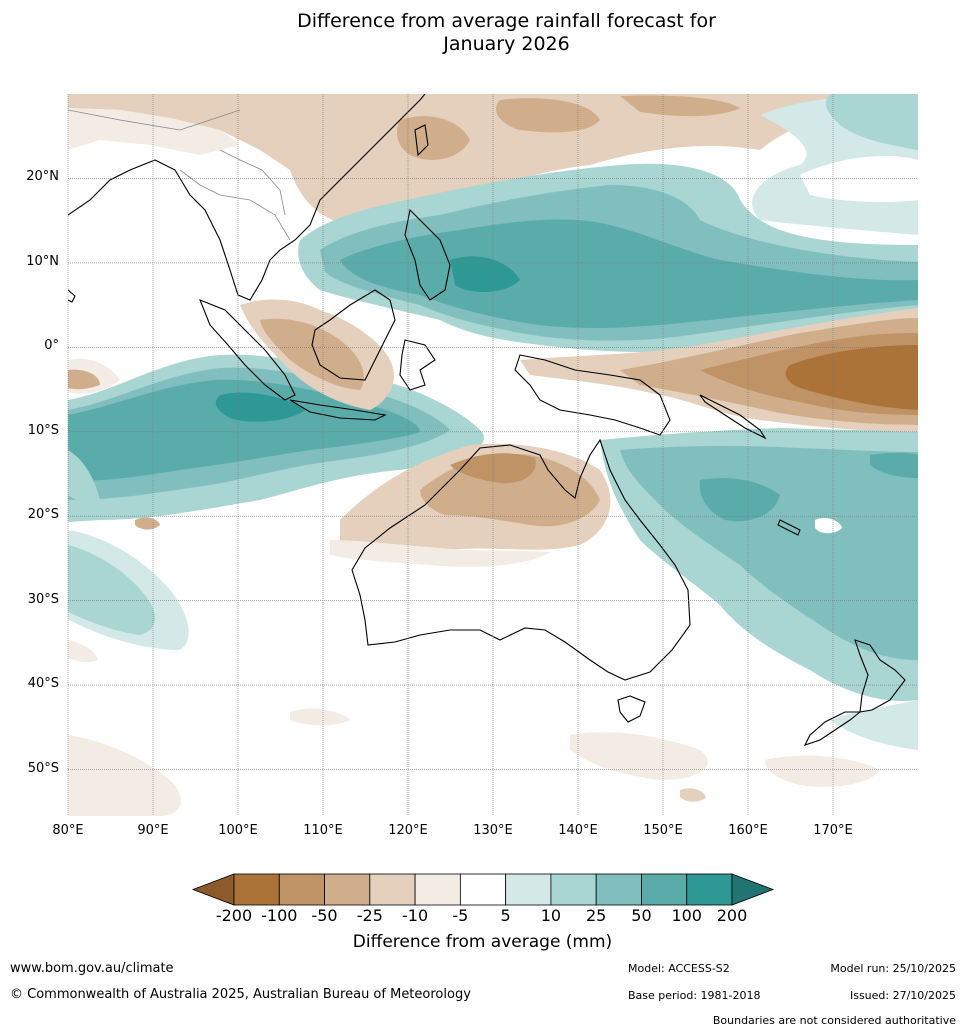 Image resolution: width=965 pixels, height=1035 pixels. Describe the element at coordinates (324, 915) in the screenshot. I see `colorbar-tick-label: -50` at that location.